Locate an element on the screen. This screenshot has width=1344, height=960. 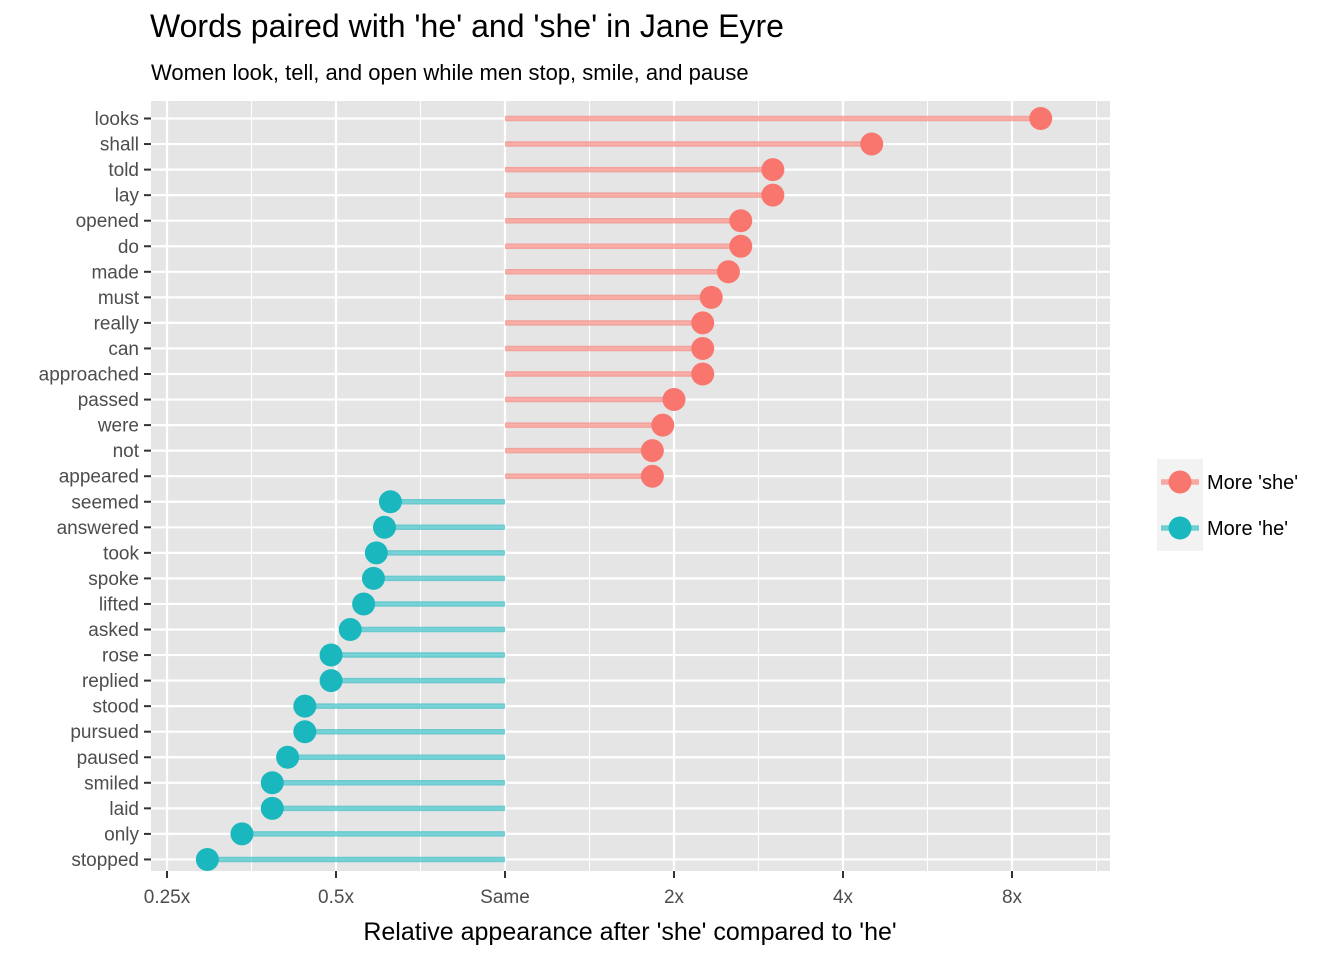
y-tick-label: answered is located at coordinates (98, 528).